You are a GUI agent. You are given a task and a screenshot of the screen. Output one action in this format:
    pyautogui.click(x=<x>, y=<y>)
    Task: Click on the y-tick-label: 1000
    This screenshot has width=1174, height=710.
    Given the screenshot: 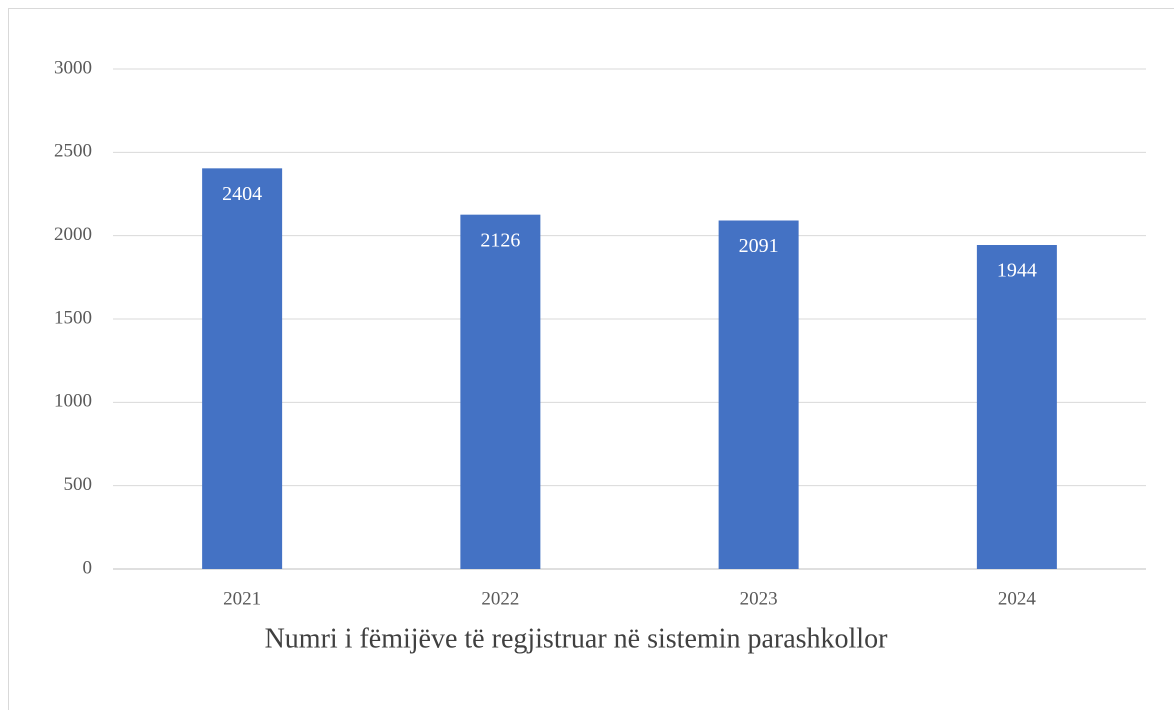 What is the action you would take?
    pyautogui.click(x=73, y=401)
    